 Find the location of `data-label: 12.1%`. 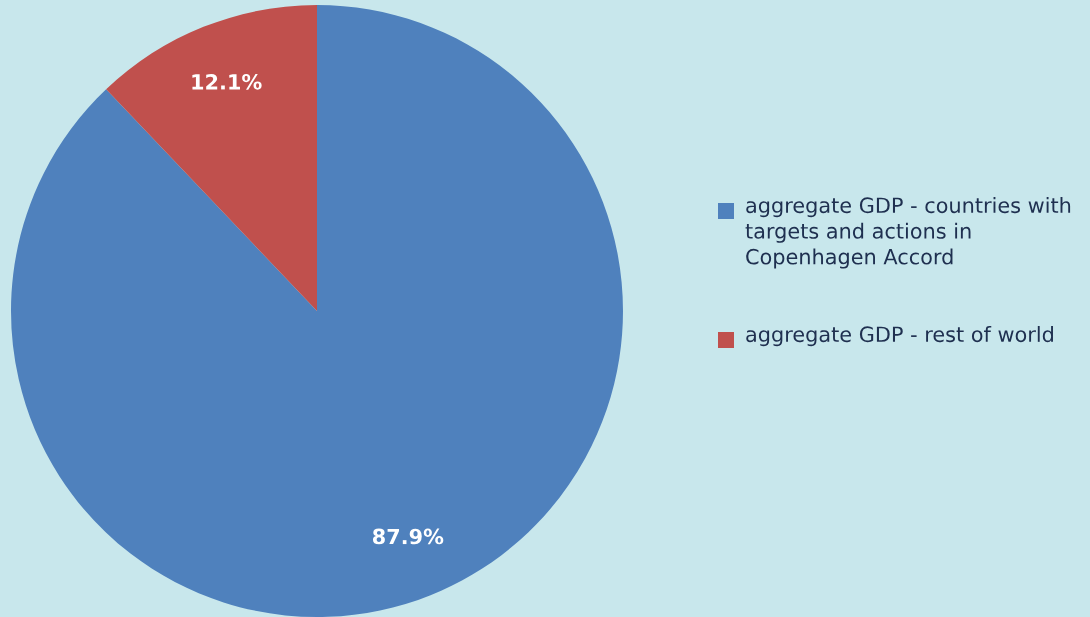

data-label: 12.1% is located at coordinates (227, 81).